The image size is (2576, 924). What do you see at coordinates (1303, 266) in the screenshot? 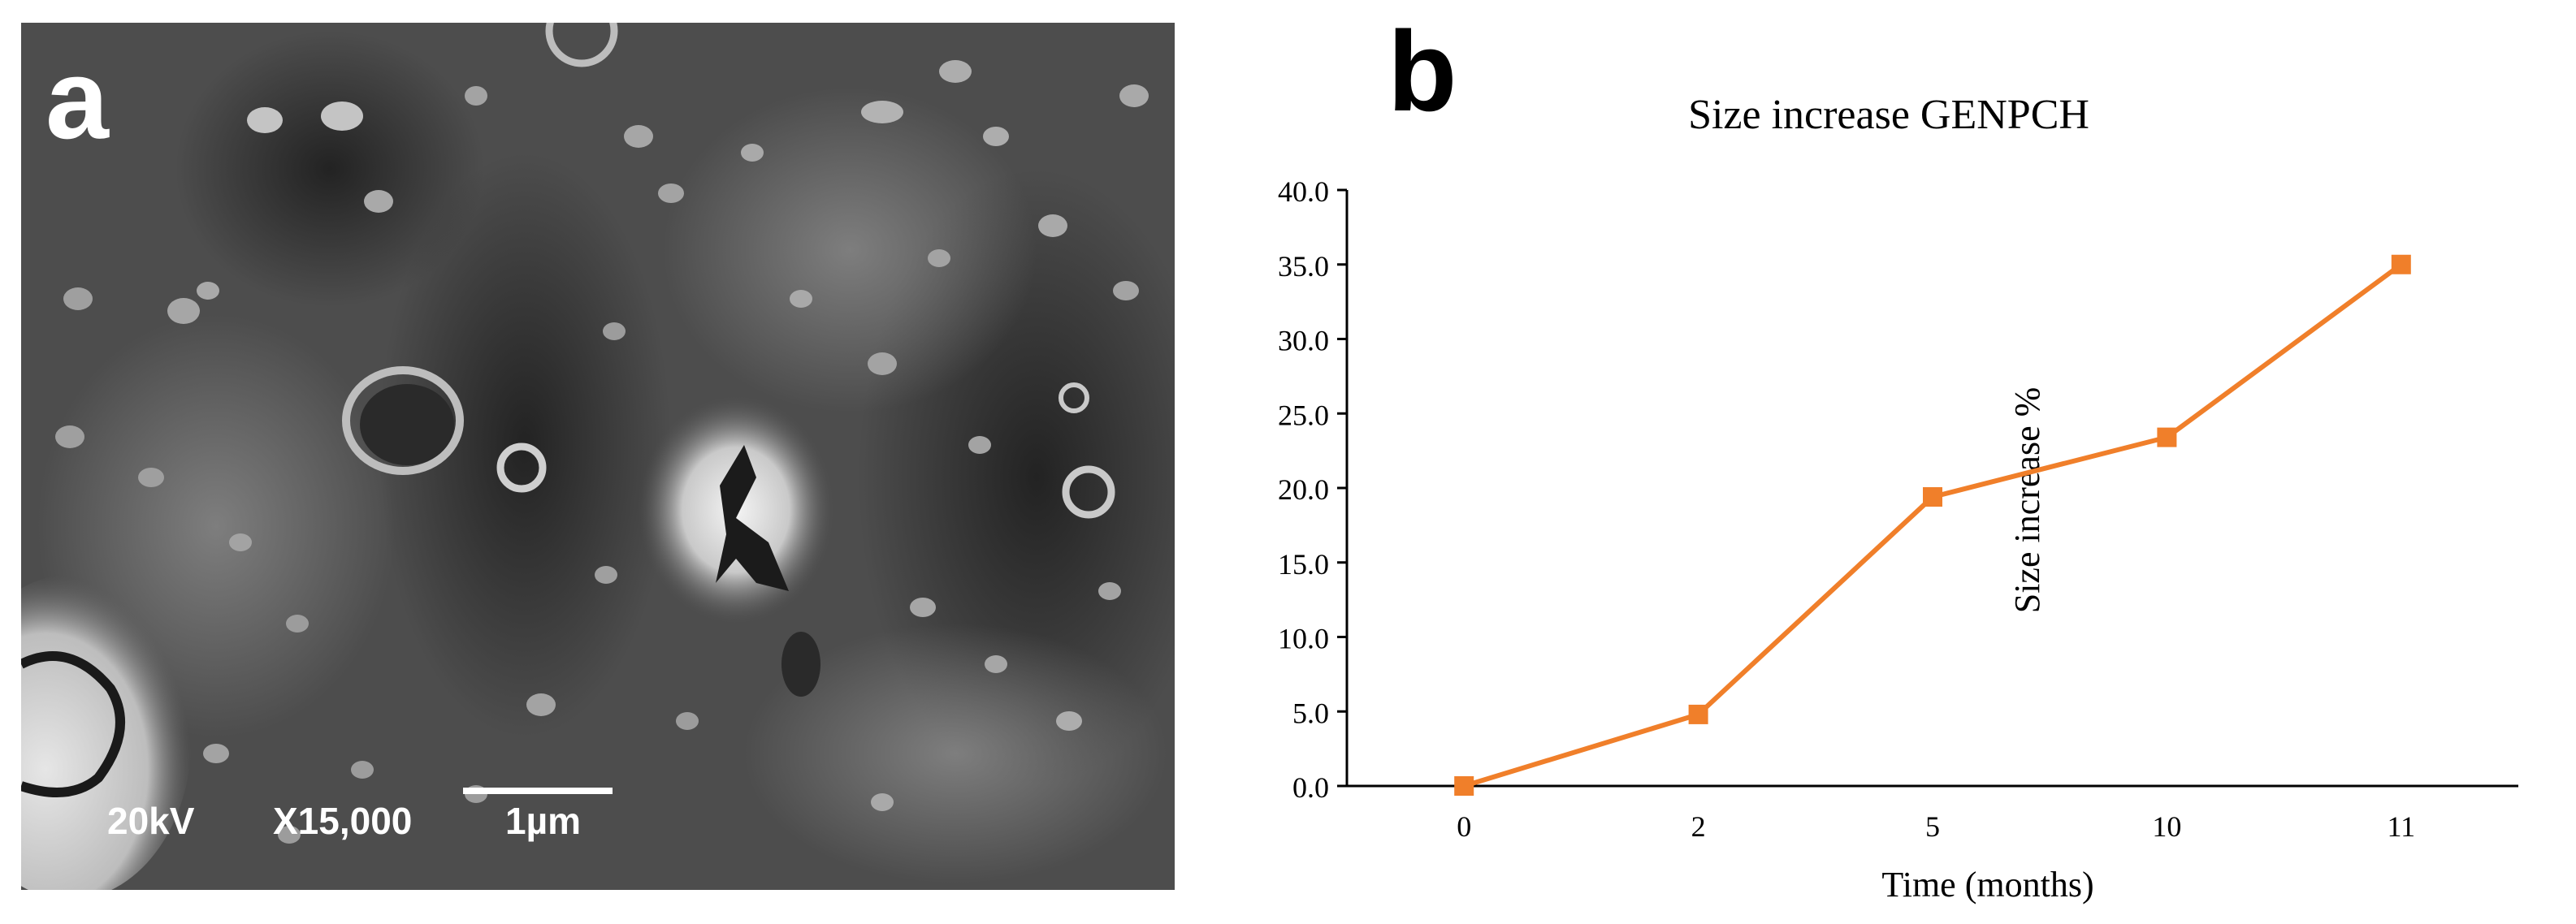
I see `y-tick-label: 35.0` at bounding box center [1303, 266].